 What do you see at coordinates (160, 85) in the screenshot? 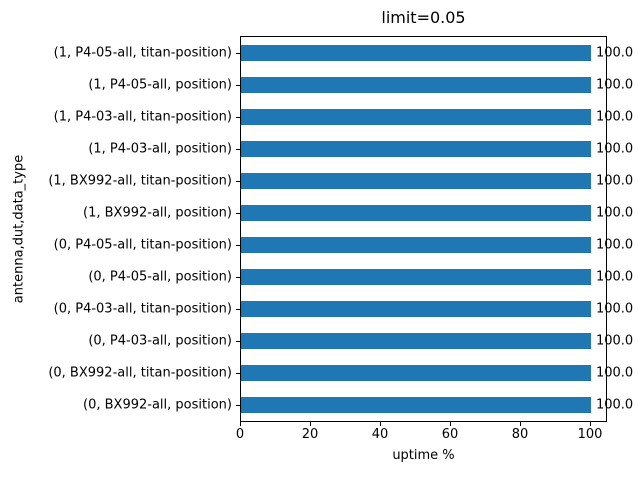
I see `y-tick-label: (1, P4-05-all, position)` at bounding box center [160, 85].